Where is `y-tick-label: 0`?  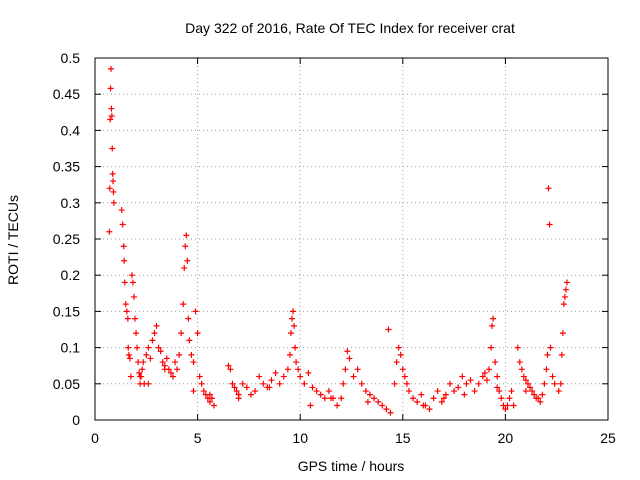
y-tick-label: 0 is located at coordinates (76, 420).